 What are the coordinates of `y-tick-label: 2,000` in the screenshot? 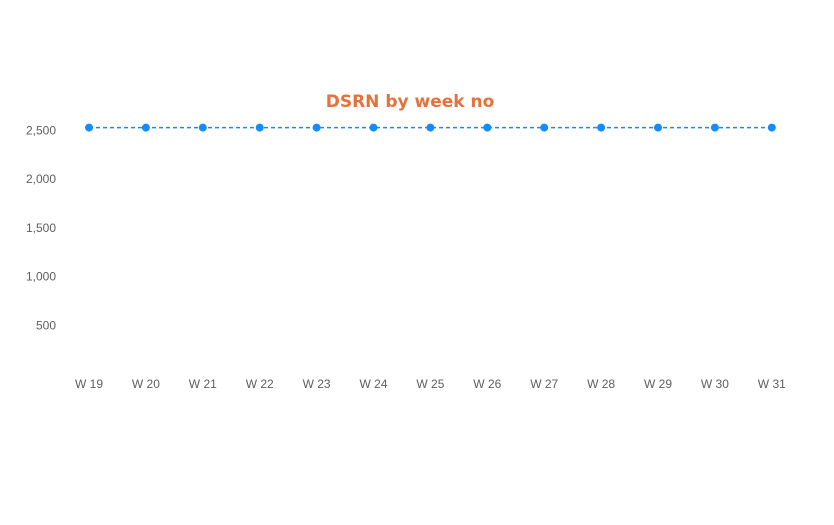 It's located at (41, 179).